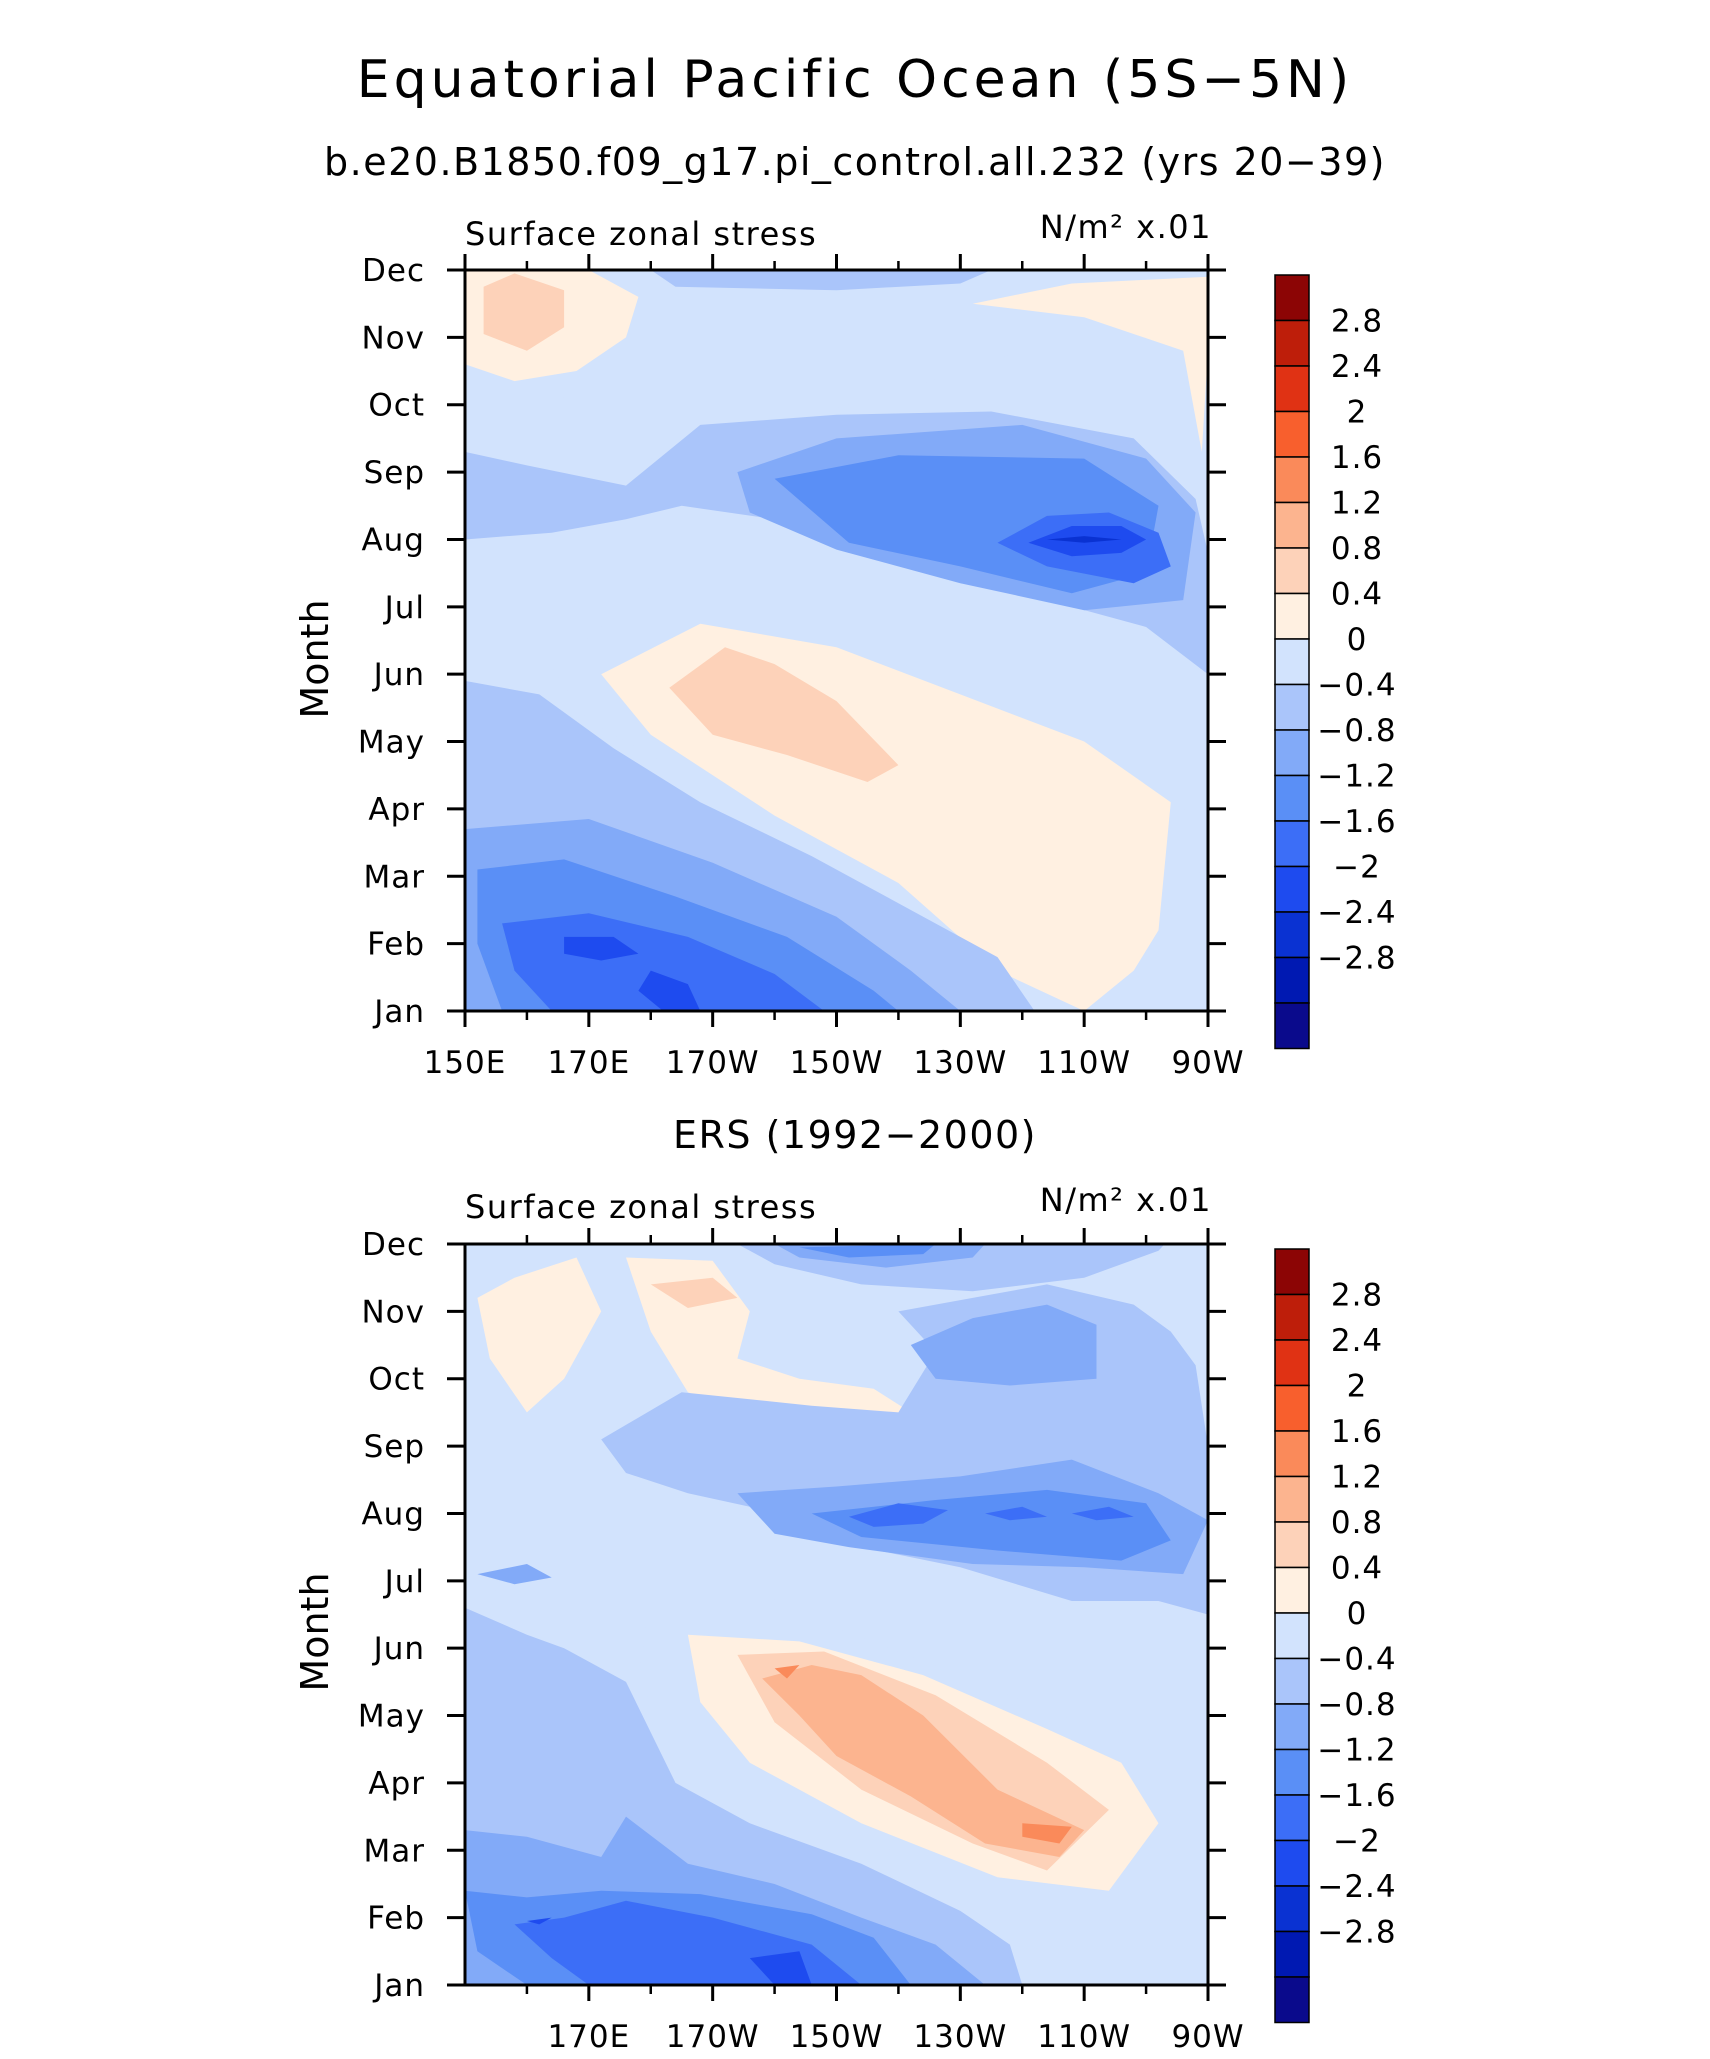 The width and height of the screenshot is (1710, 2059). What do you see at coordinates (393, 338) in the screenshot?
I see `y-tick-label: Nov` at bounding box center [393, 338].